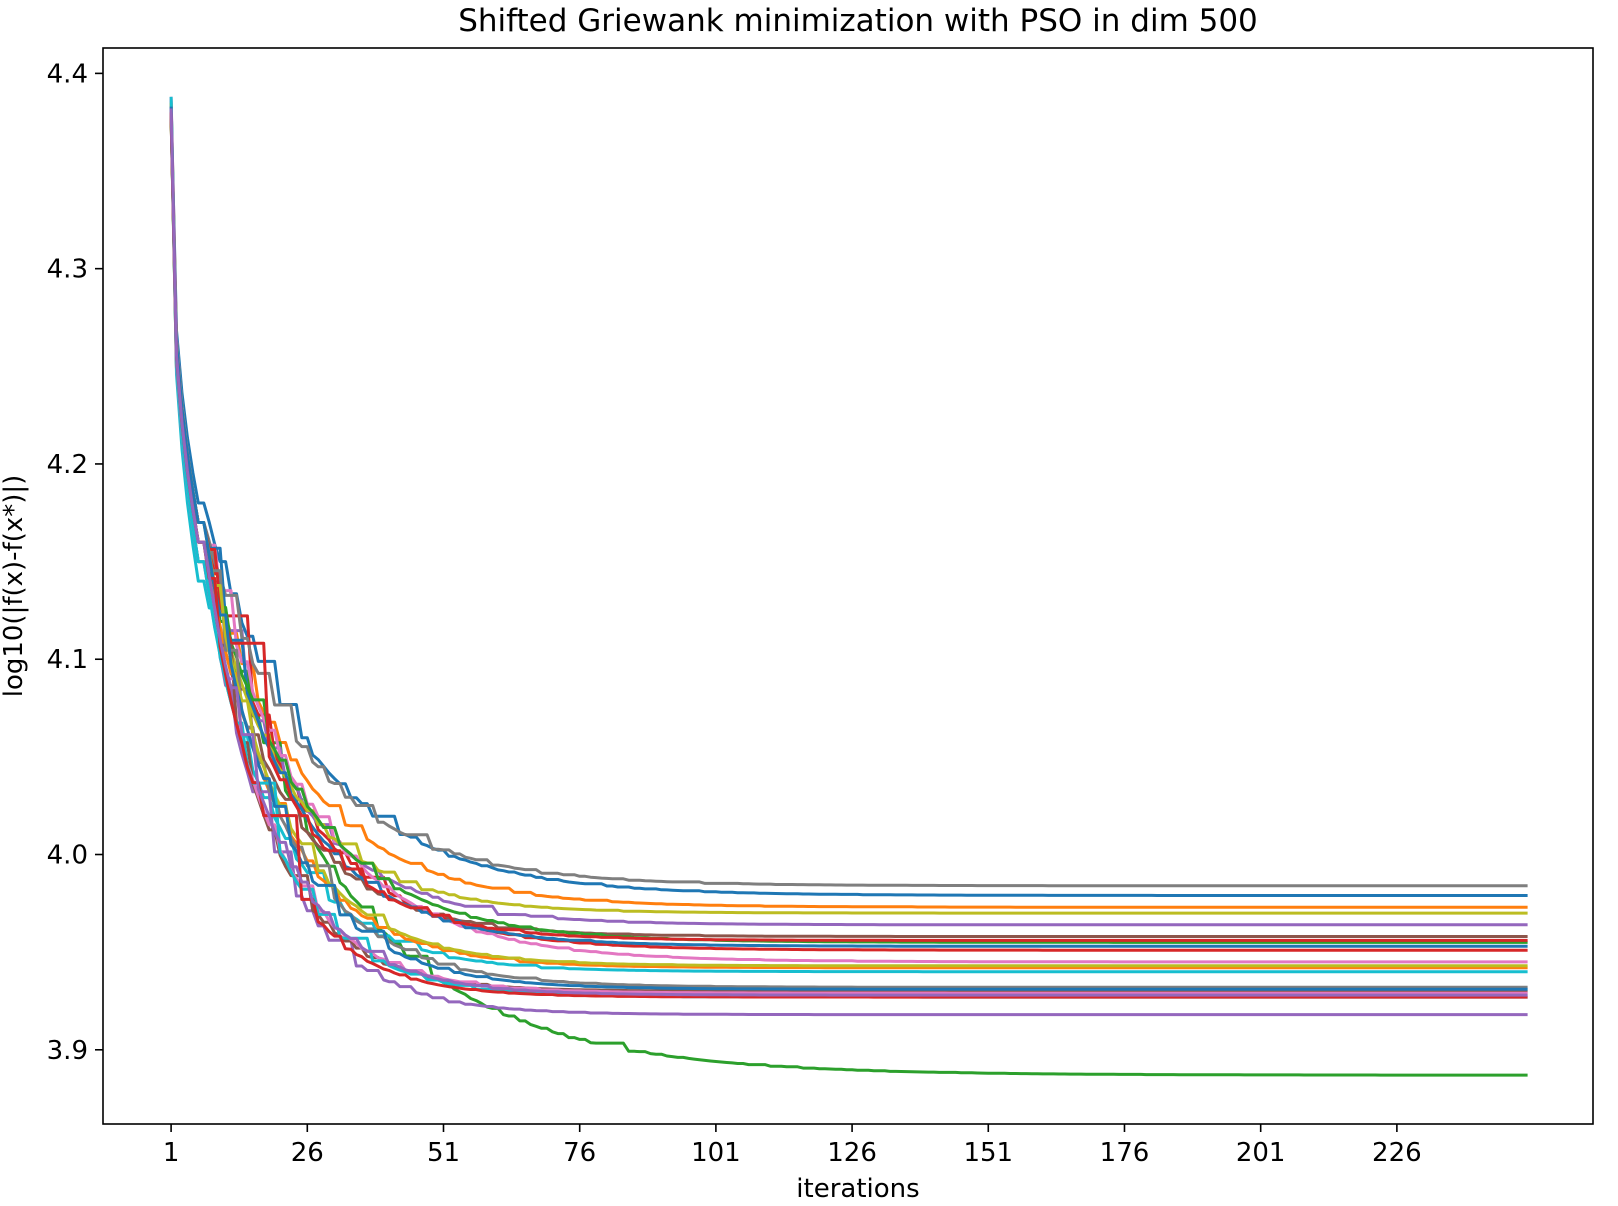 This screenshot has width=1618, height=1206. I want to click on x-axis-label: iterations, so click(857, 1189).